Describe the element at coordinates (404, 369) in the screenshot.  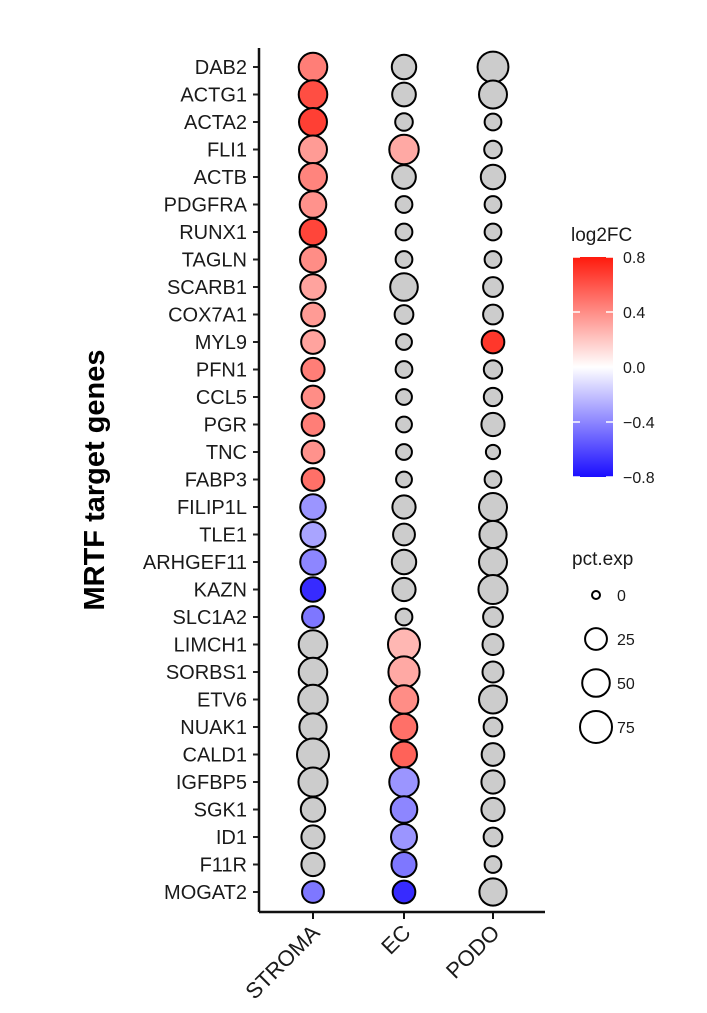
I see `dot-ec-pfn1` at that location.